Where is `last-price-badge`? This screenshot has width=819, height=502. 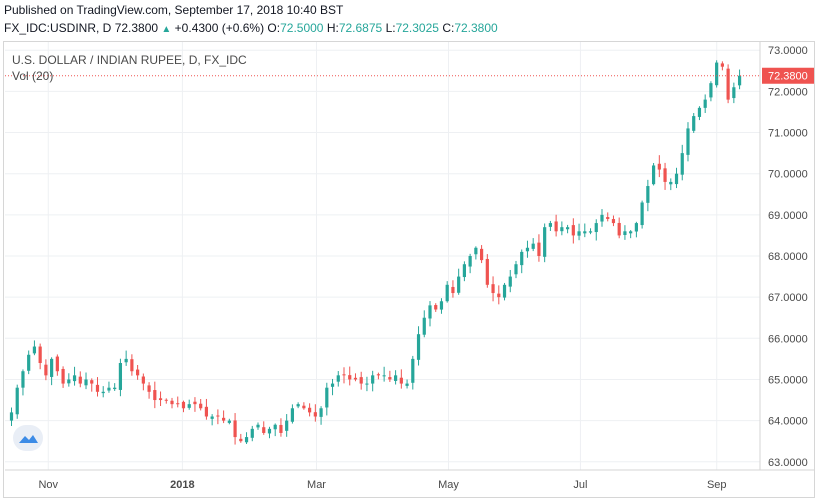 last-price-badge is located at coordinates (788, 75).